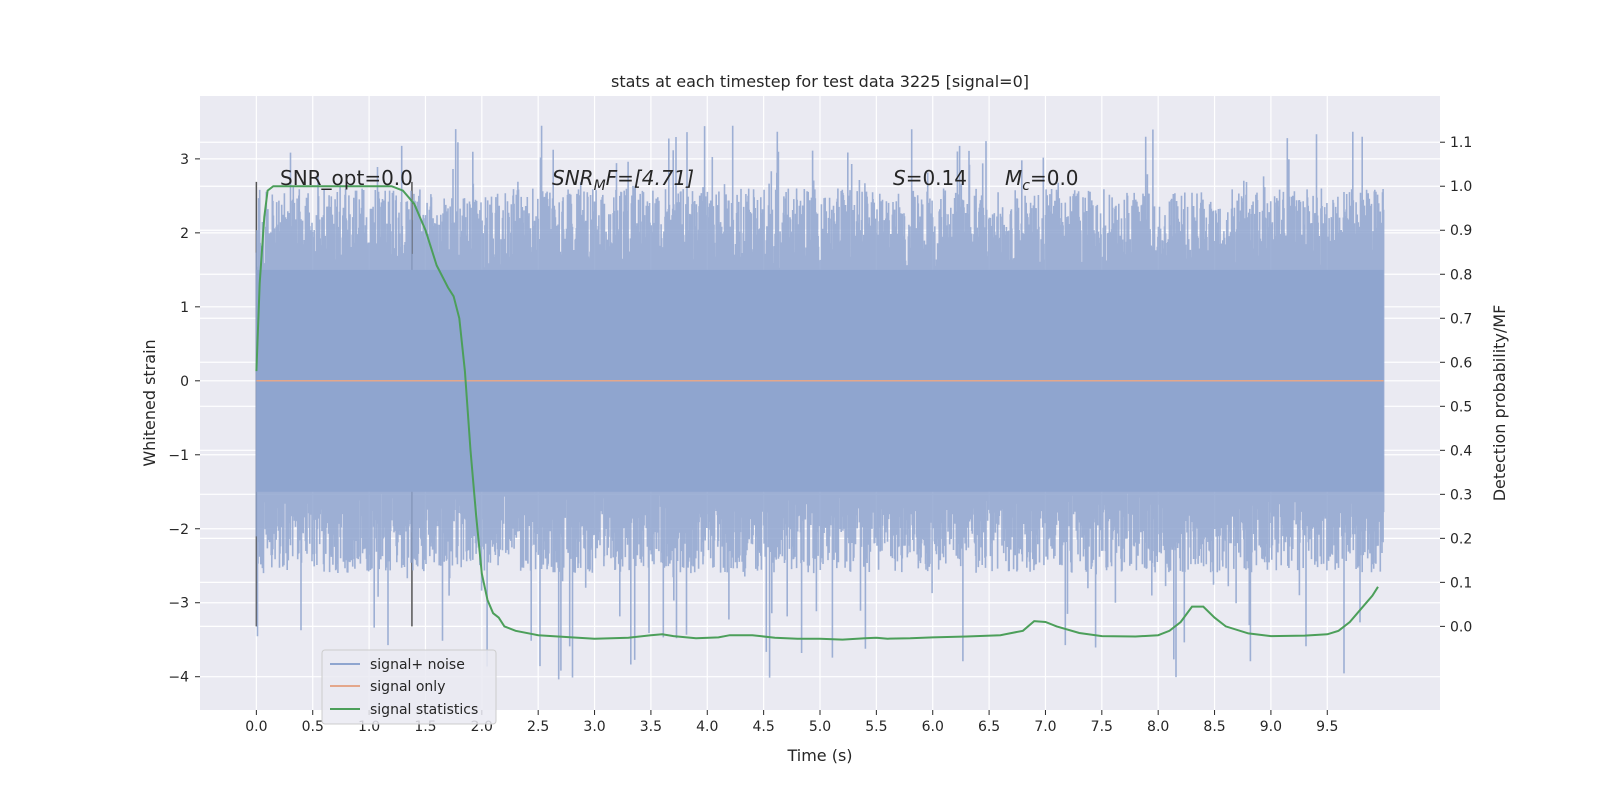 This screenshot has height=800, width=1600. Describe the element at coordinates (600, 186) in the screenshot. I see `snr-mf-subscript: M` at that location.